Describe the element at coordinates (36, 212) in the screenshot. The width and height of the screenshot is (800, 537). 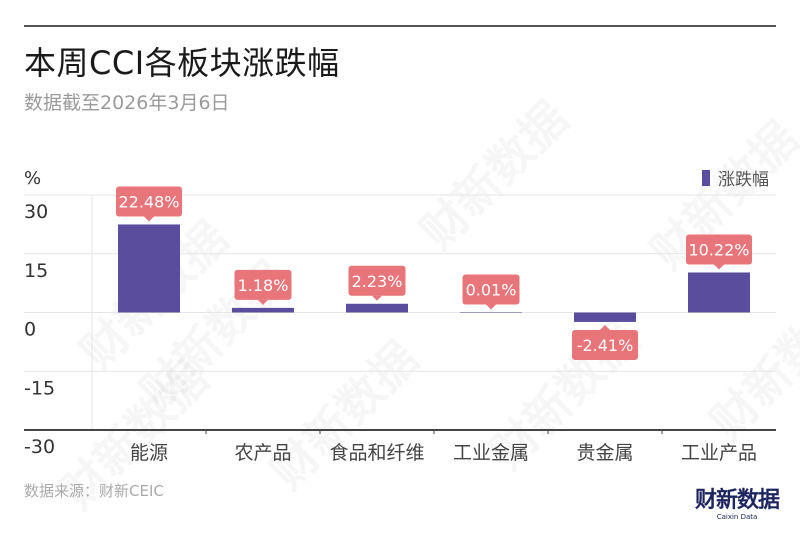
I see `y-tick-label: 30` at that location.